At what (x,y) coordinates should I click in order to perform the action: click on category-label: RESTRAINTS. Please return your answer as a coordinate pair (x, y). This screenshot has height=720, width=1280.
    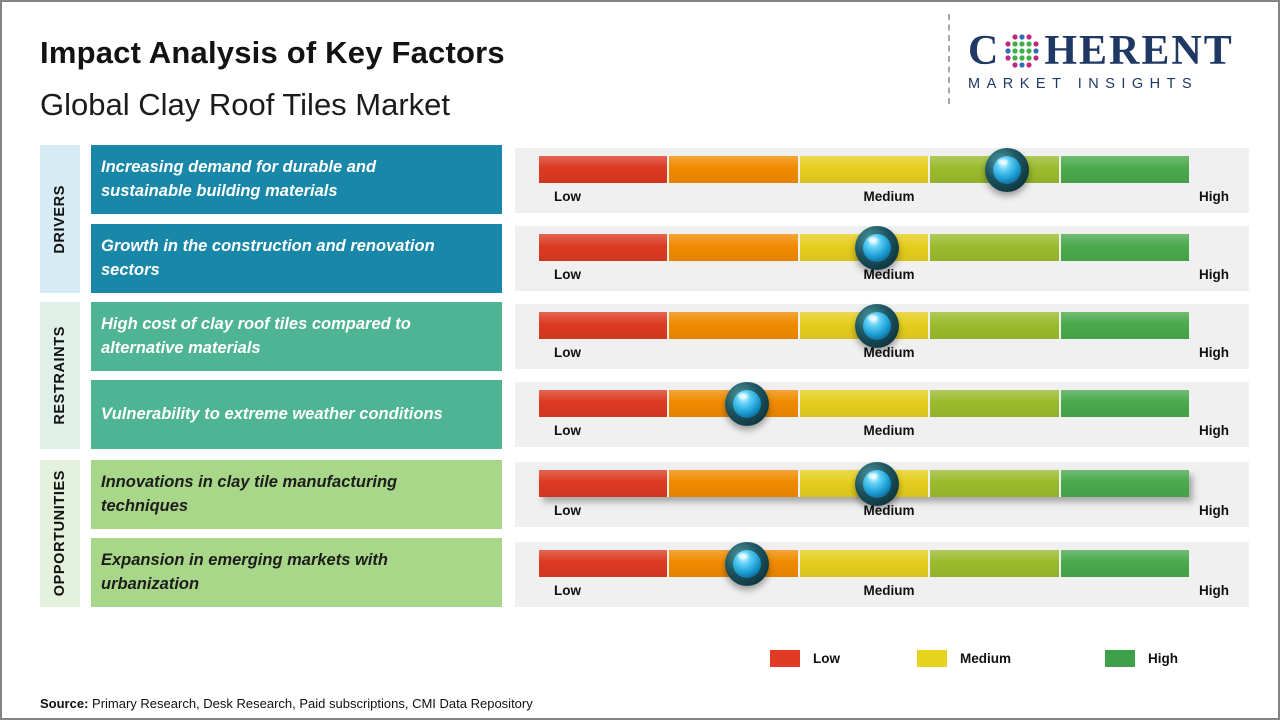
    Looking at the image, I should click on (60, 375).